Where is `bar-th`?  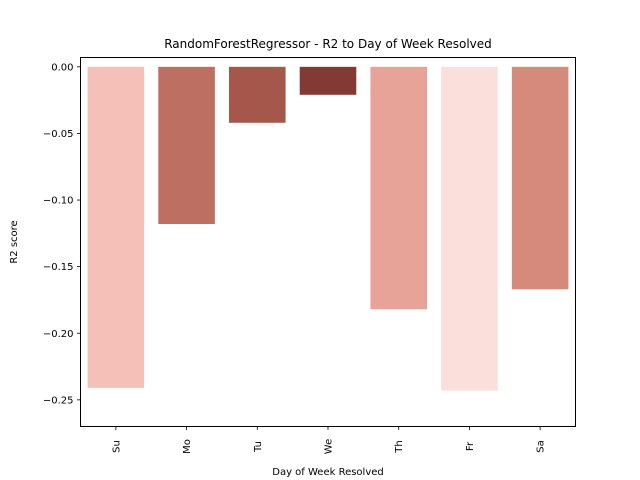
bar-th is located at coordinates (398, 188).